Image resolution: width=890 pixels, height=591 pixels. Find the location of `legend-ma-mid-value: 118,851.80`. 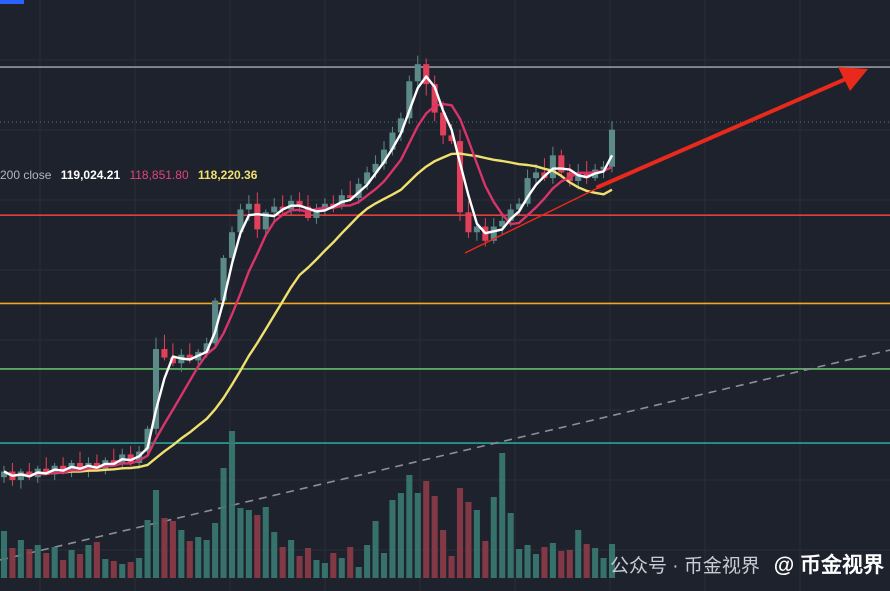

legend-ma-mid-value: 118,851.80 is located at coordinates (159, 175).